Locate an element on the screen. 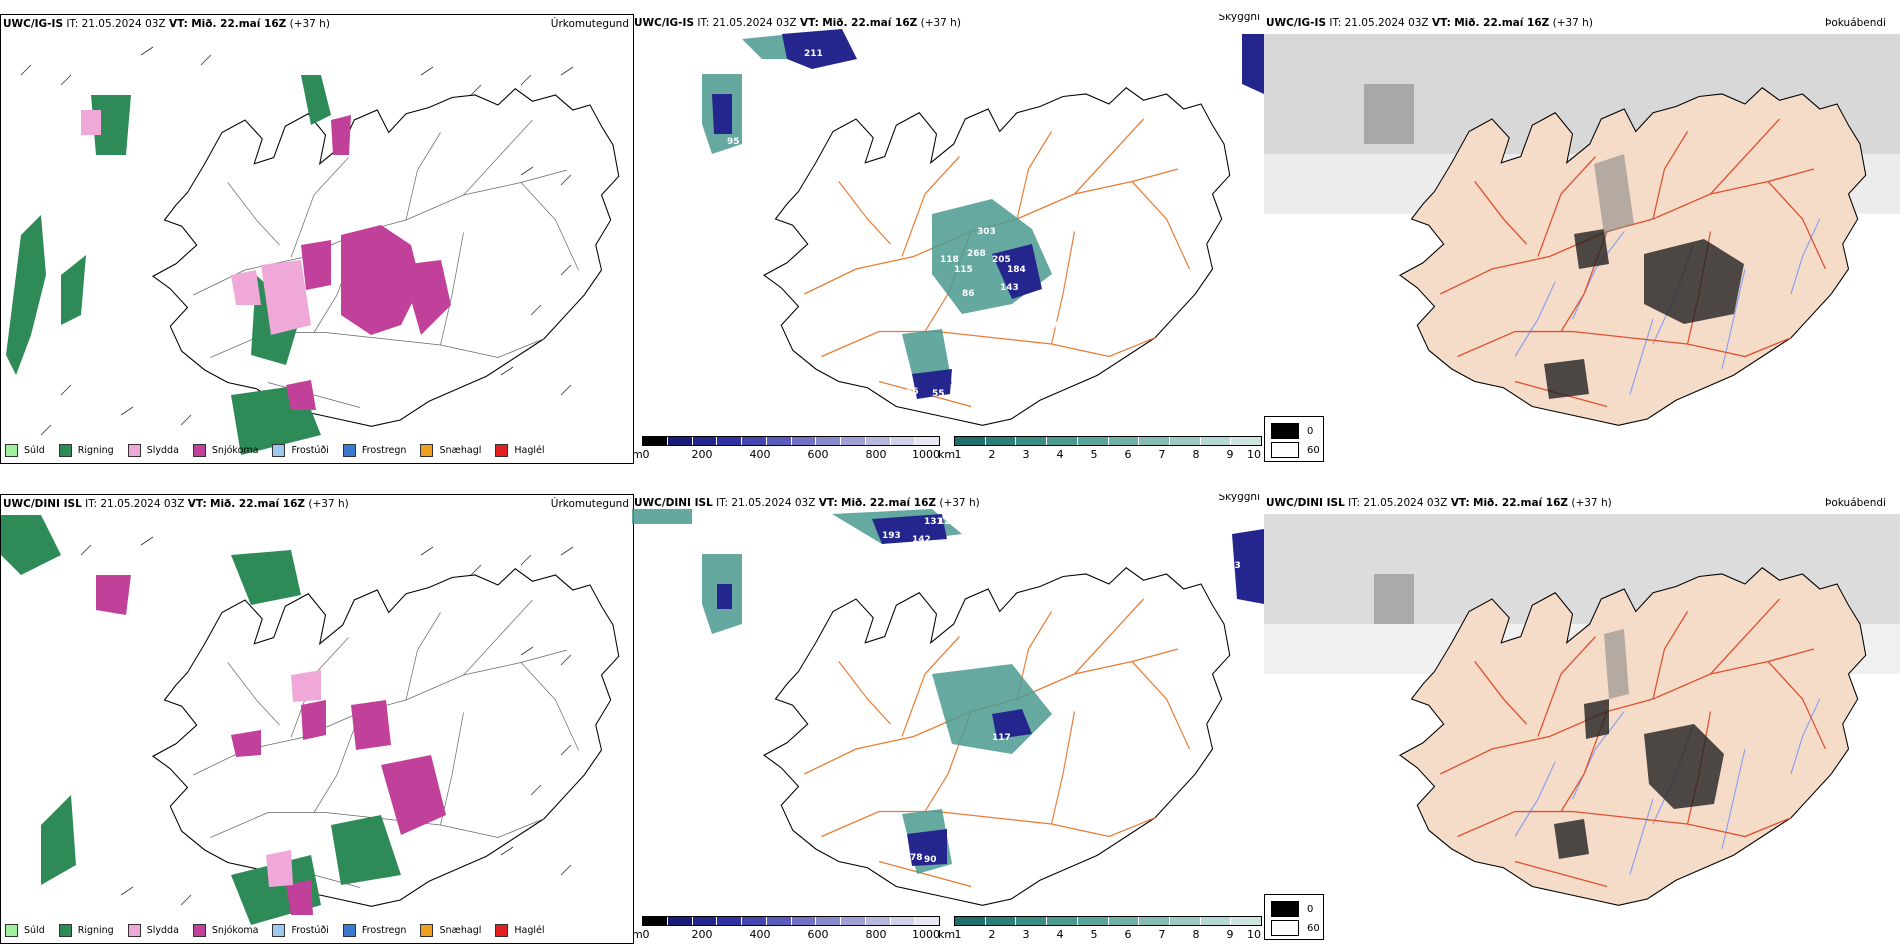  ceiling-label: 124 is located at coordinates (947, 522).